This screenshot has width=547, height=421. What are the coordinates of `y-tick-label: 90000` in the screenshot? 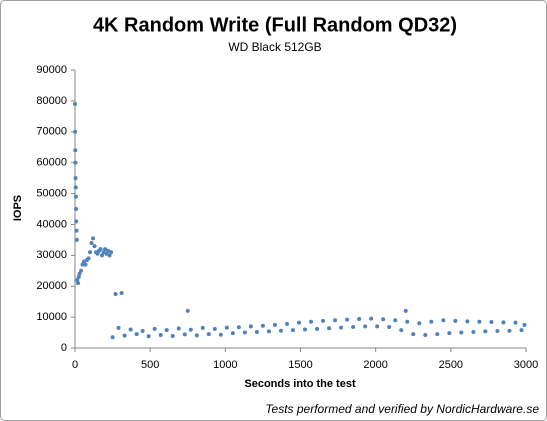 It's located at (51, 70).